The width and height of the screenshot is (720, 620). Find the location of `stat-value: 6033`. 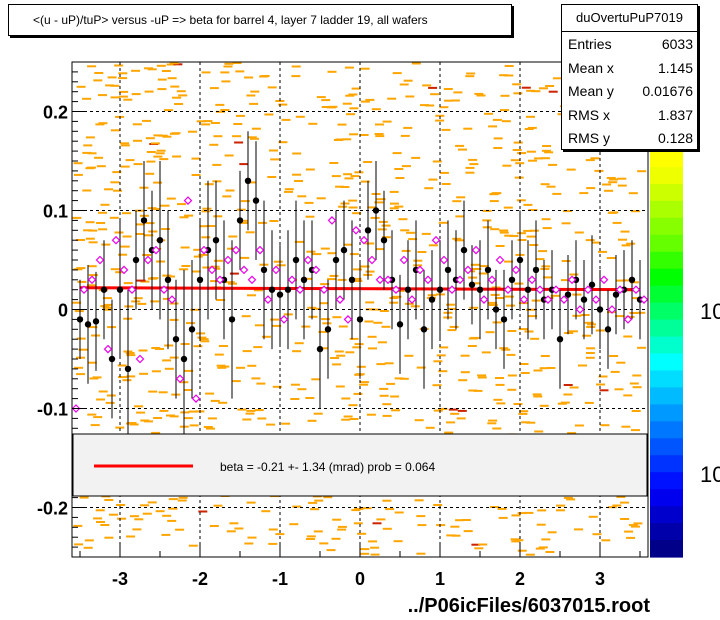

stat-value: 6033 is located at coordinates (677, 44).